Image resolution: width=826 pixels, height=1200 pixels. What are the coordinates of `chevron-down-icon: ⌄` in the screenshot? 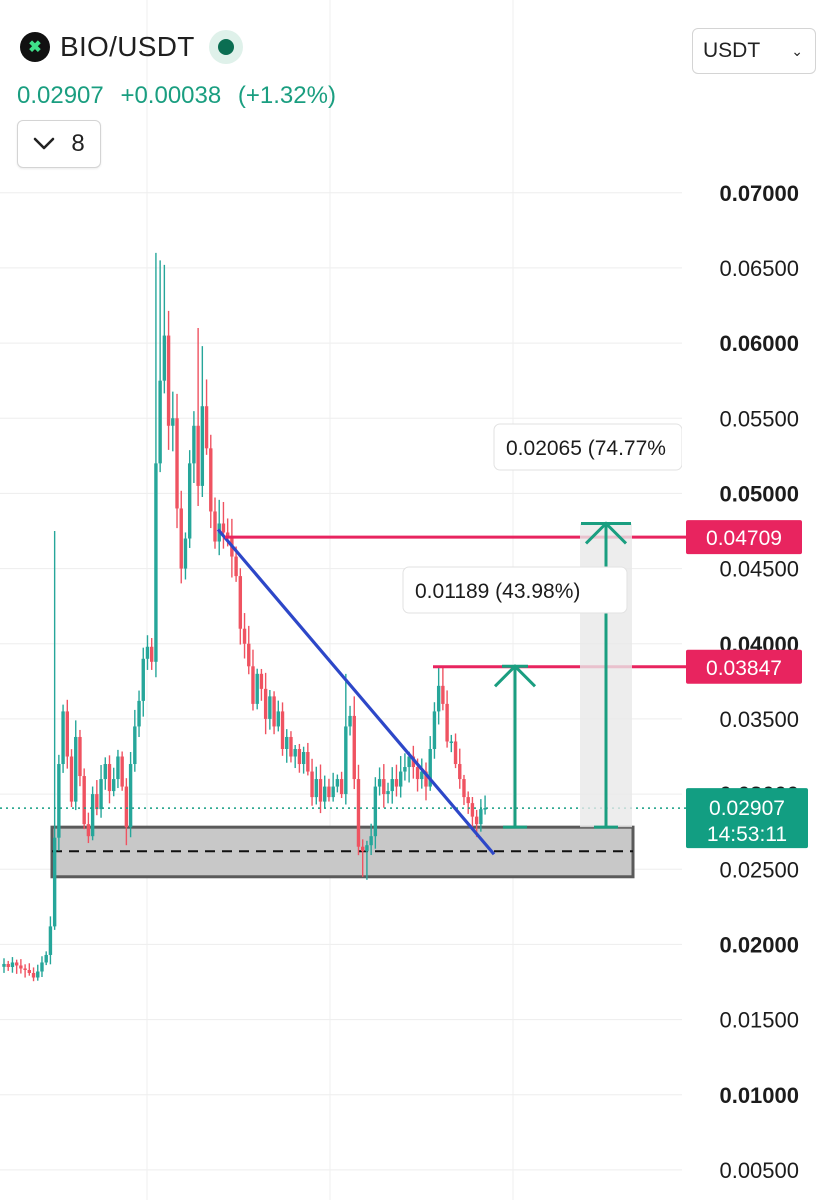 It's located at (797, 50).